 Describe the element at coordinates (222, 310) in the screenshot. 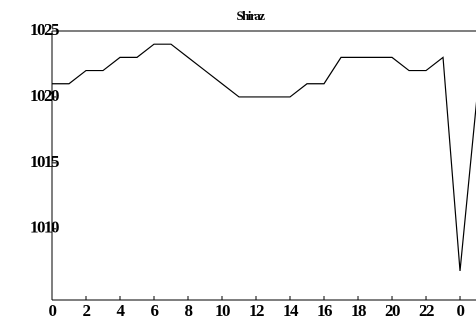

I see `x-tick-label: 10` at that location.